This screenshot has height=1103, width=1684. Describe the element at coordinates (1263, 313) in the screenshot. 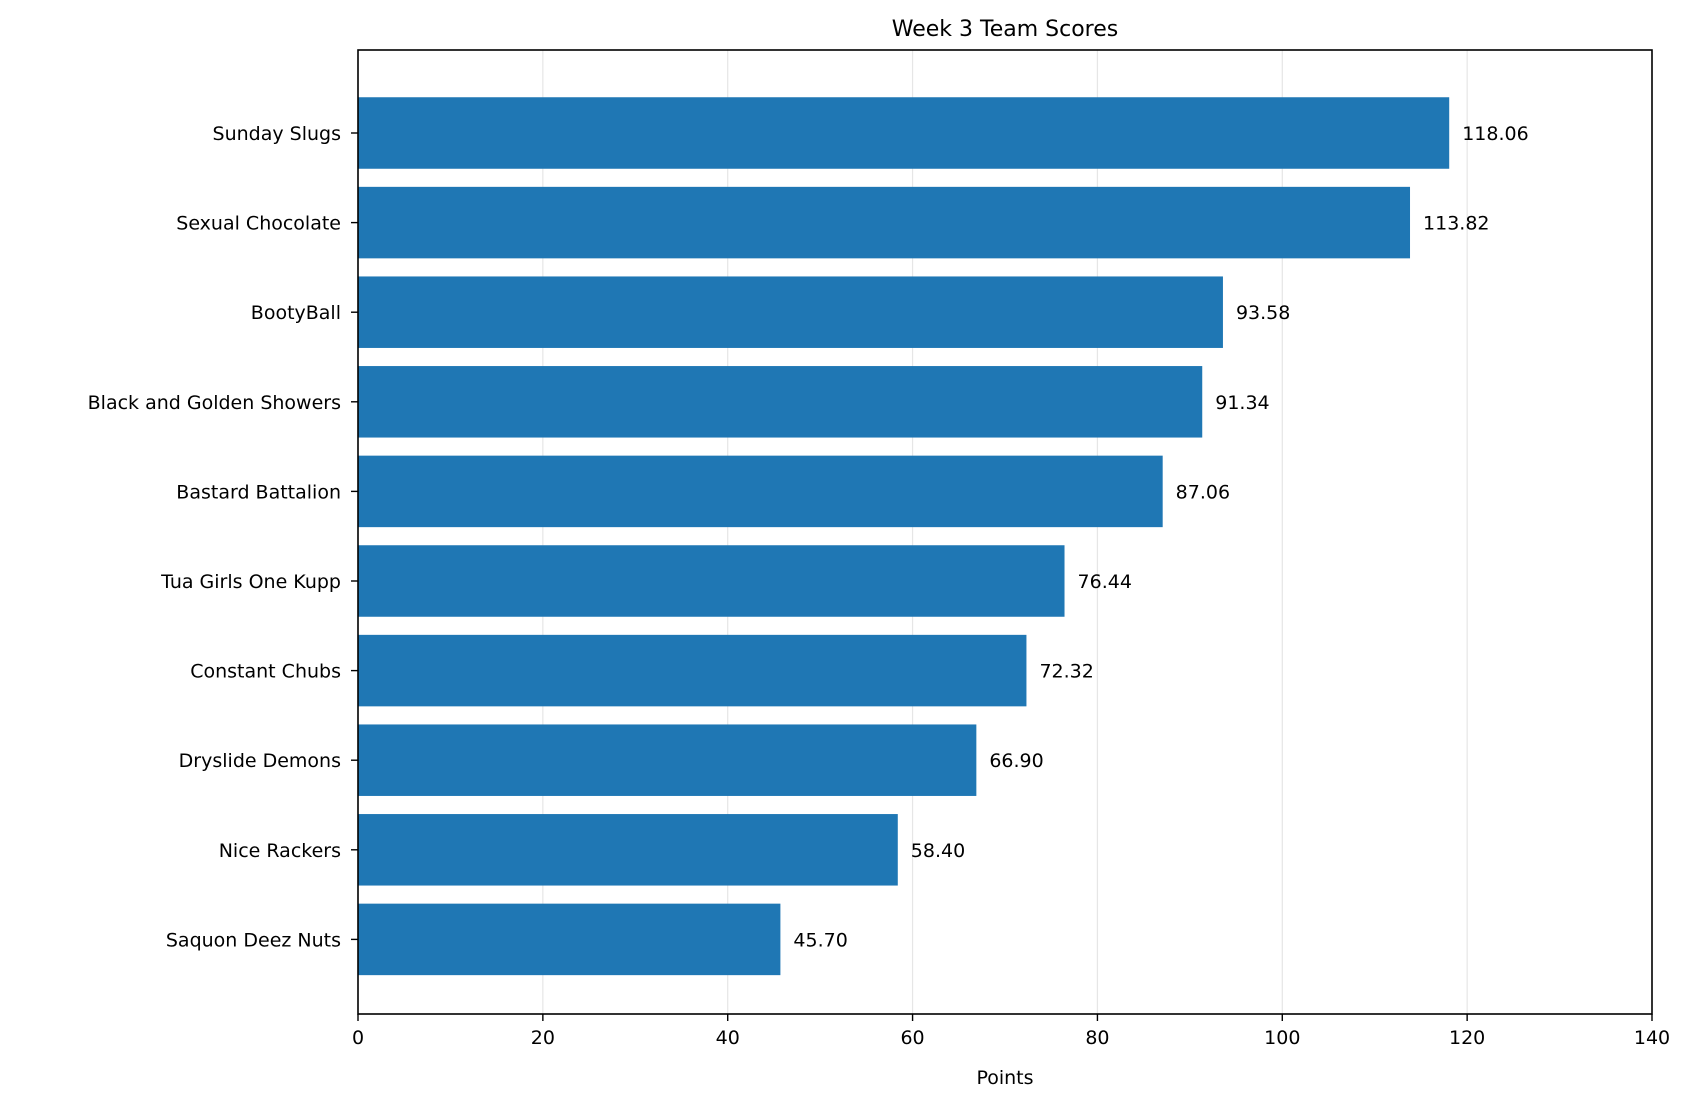

I see `bar-value-label: 93.58` at that location.